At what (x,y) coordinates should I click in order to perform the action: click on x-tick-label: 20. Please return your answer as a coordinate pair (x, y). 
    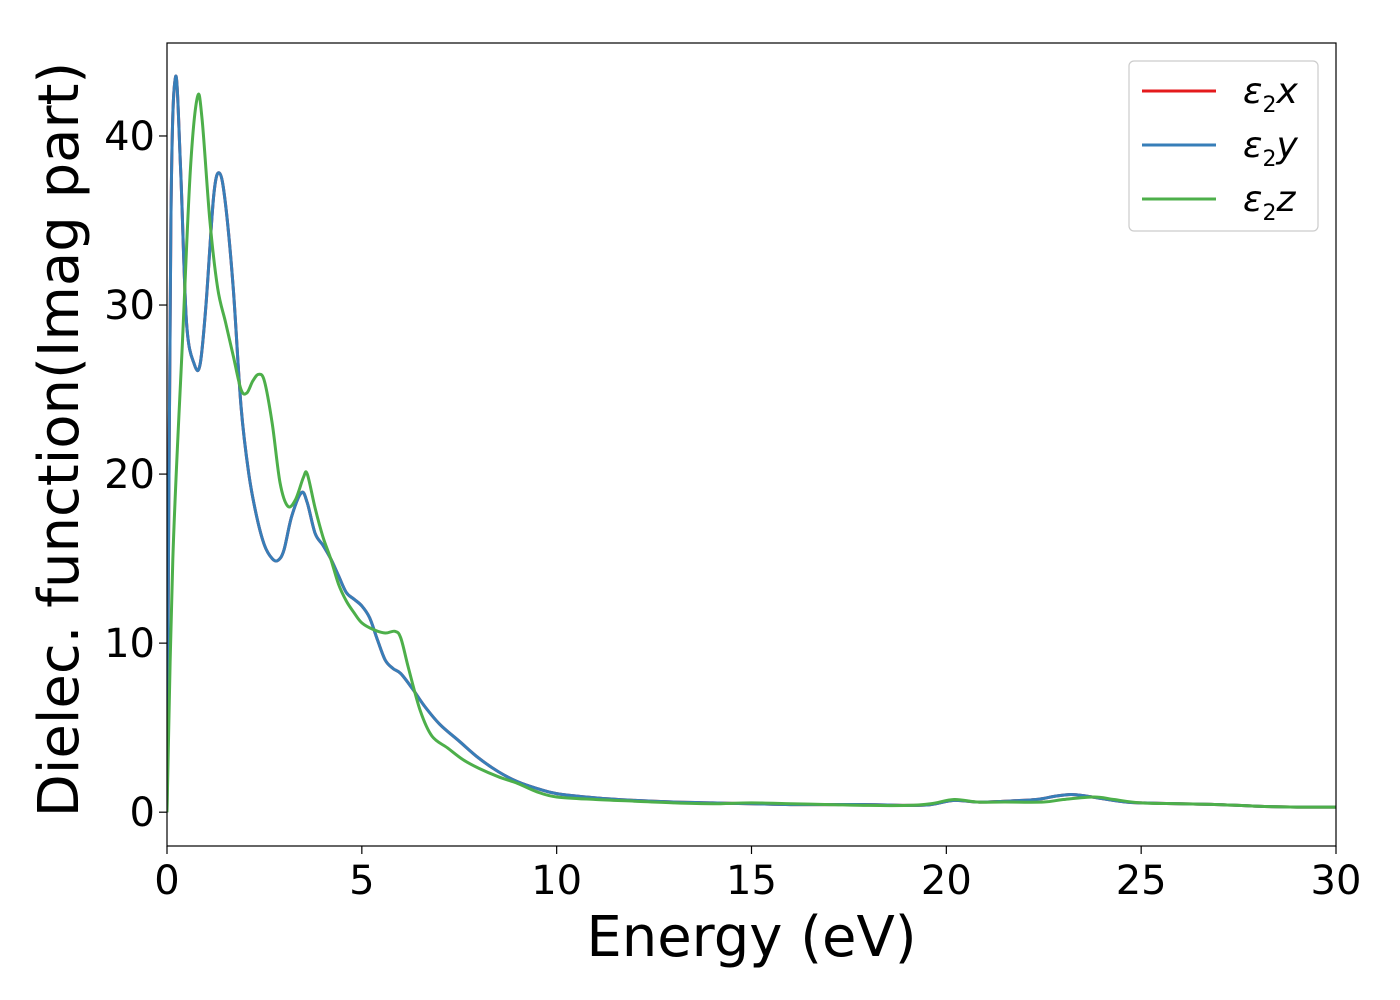
    Looking at the image, I should click on (946, 881).